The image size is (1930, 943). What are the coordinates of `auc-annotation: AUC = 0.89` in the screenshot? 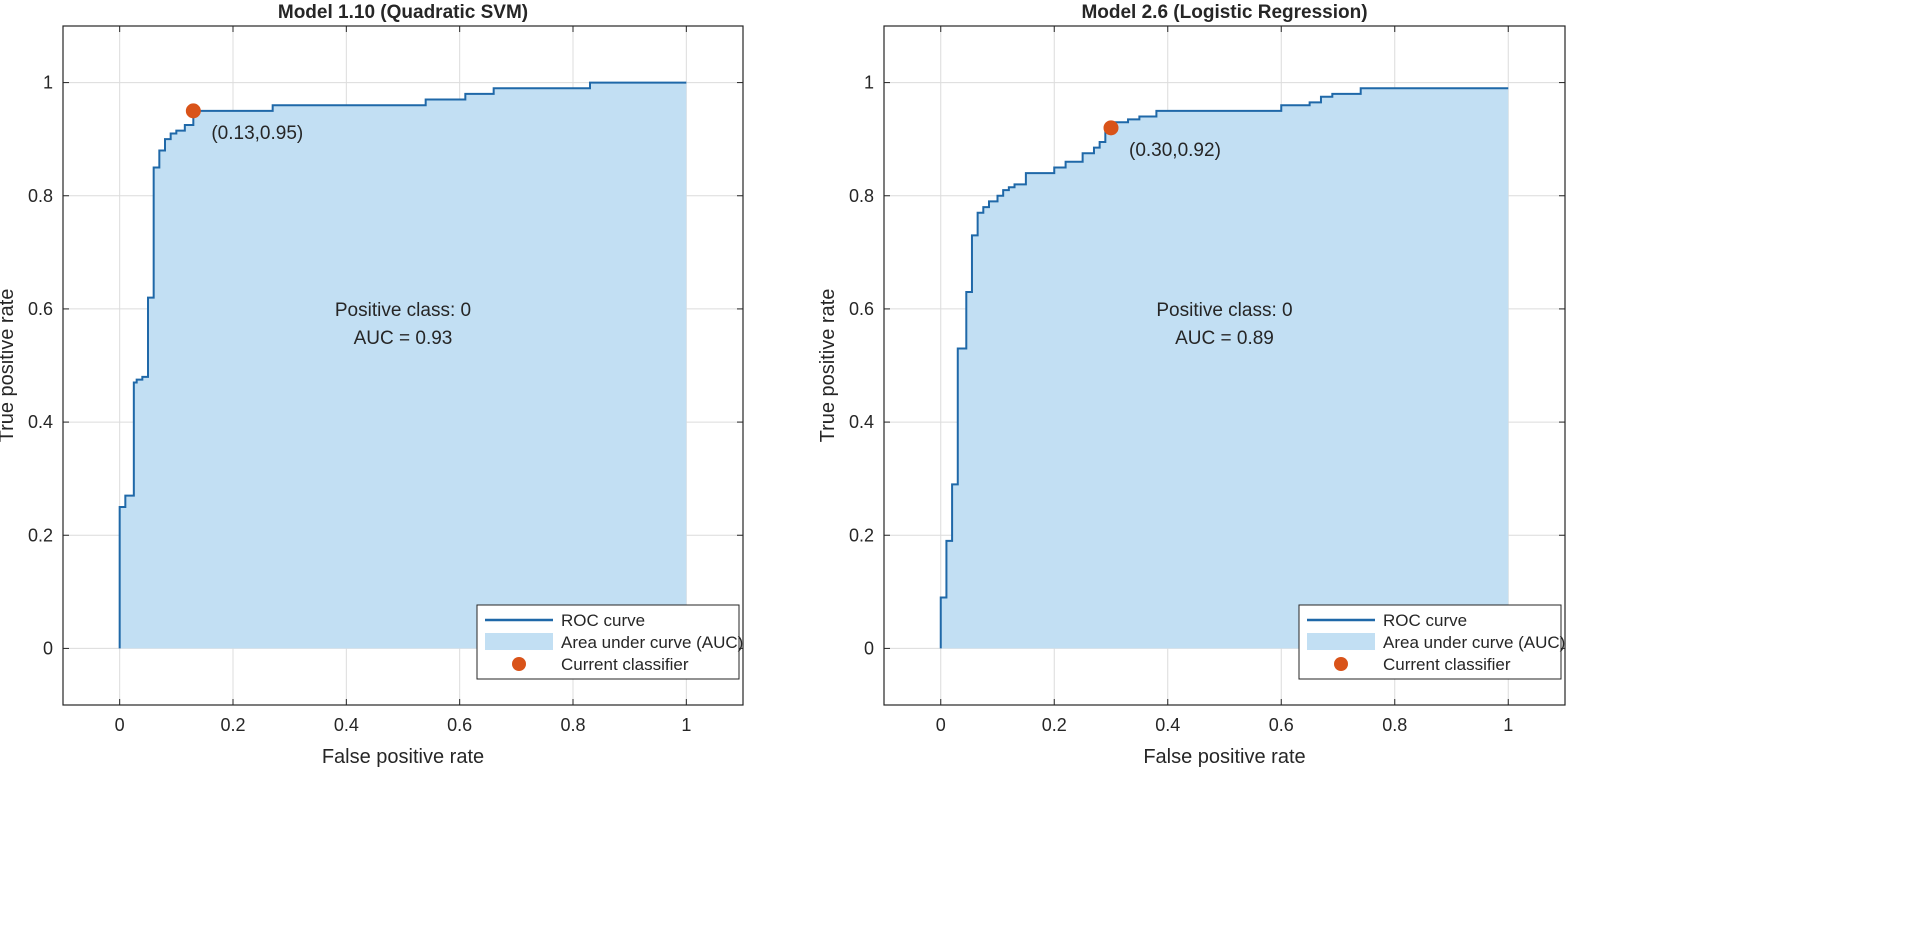 It's located at (1224, 338).